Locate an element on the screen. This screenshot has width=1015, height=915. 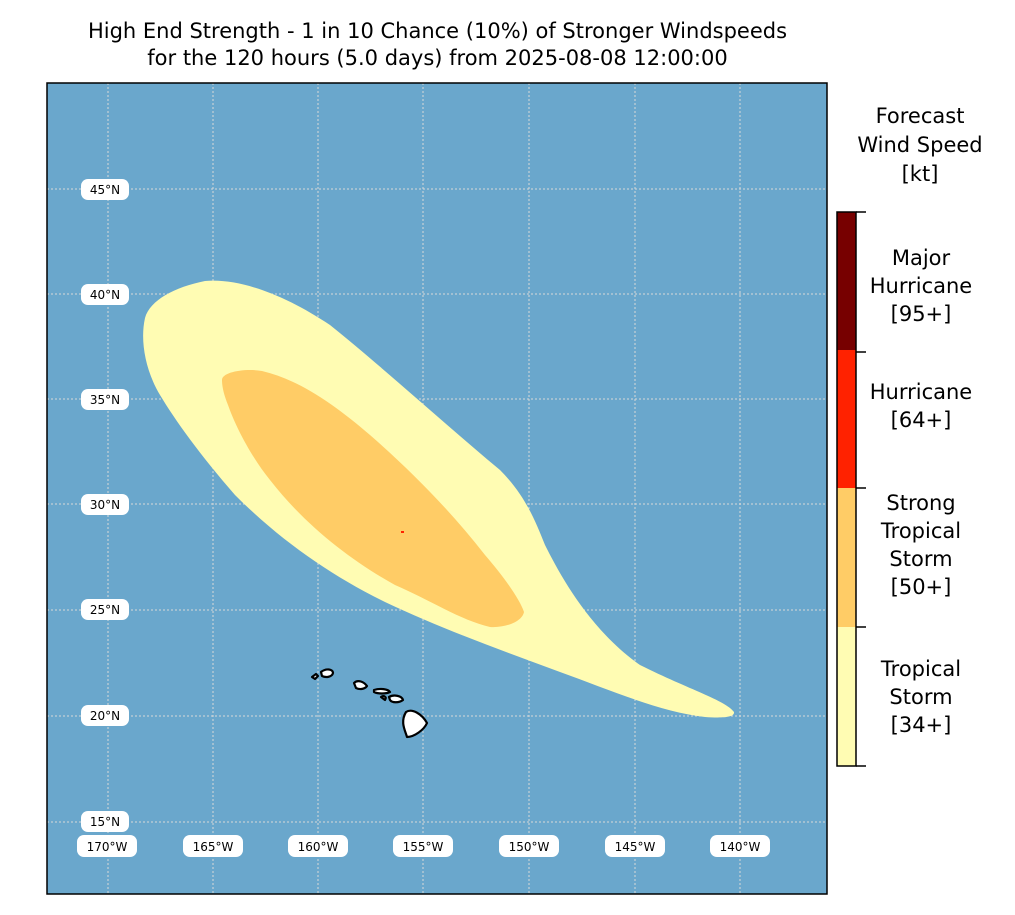
lat-label: 35°N is located at coordinates (105, 400).